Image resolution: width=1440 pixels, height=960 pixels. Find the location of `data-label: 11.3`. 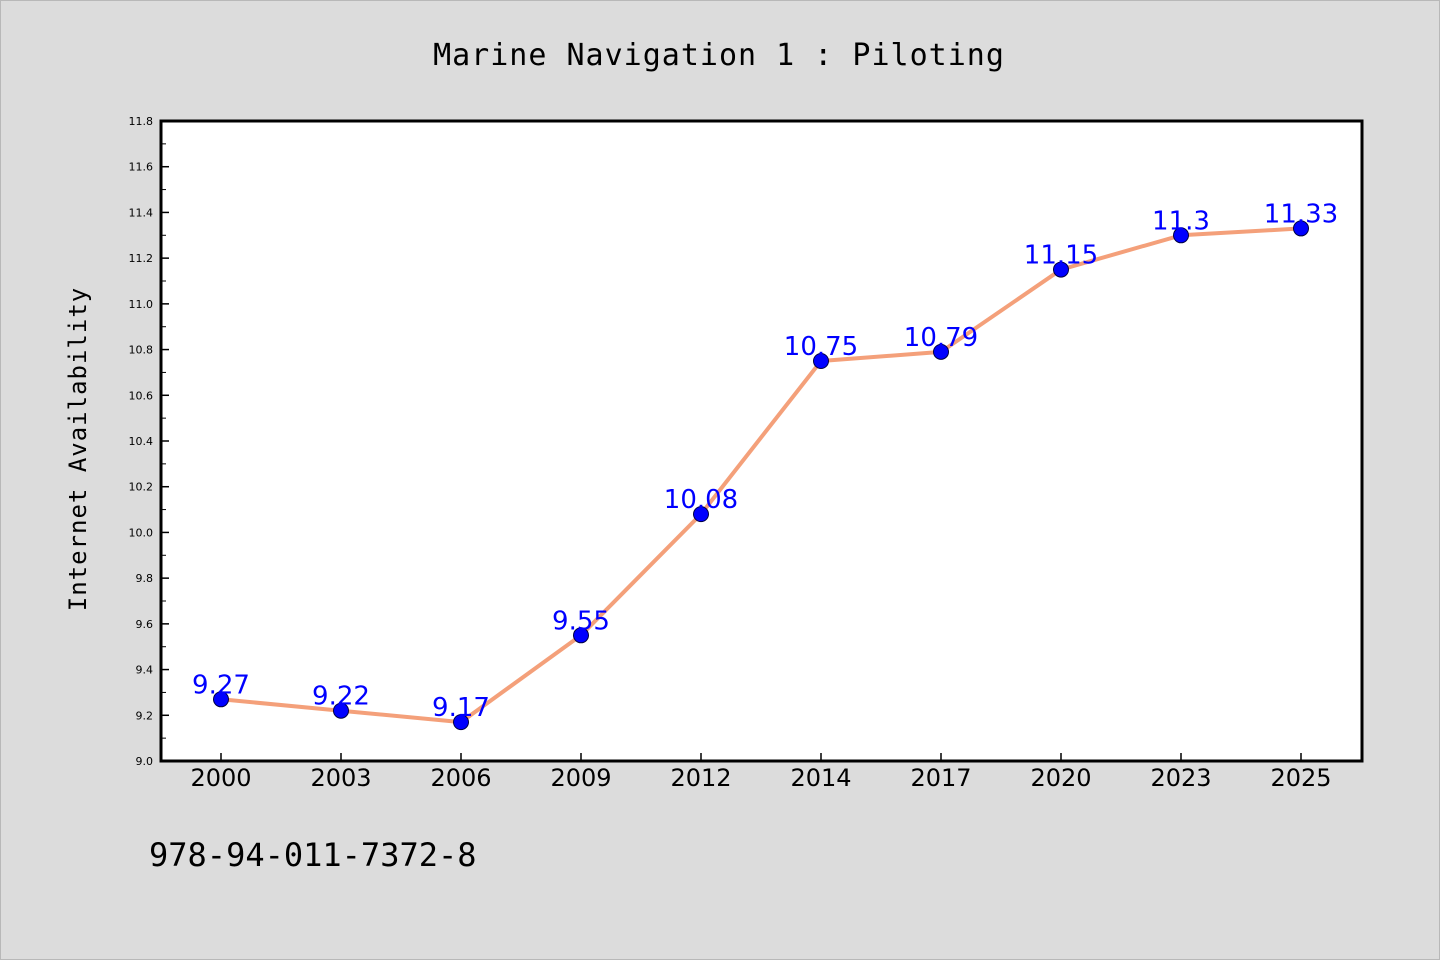

data-label: 11.3 is located at coordinates (1181, 221).